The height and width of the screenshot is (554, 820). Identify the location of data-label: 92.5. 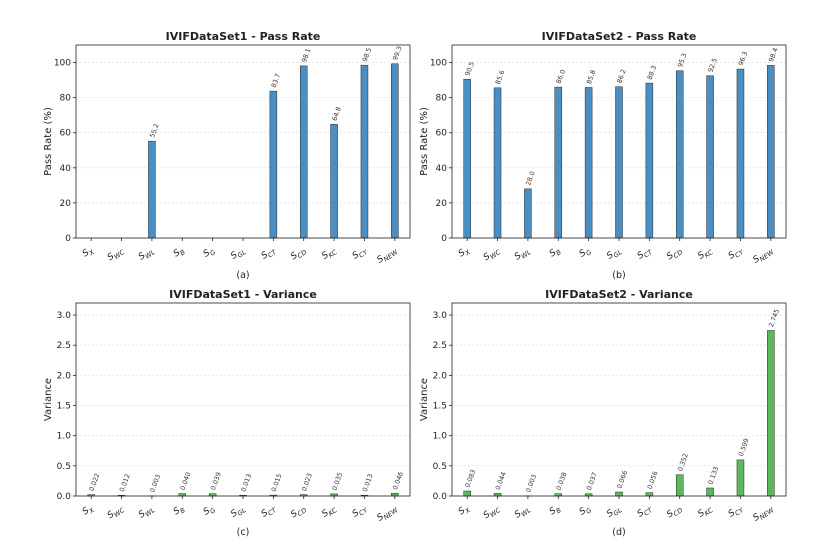
(712, 65).